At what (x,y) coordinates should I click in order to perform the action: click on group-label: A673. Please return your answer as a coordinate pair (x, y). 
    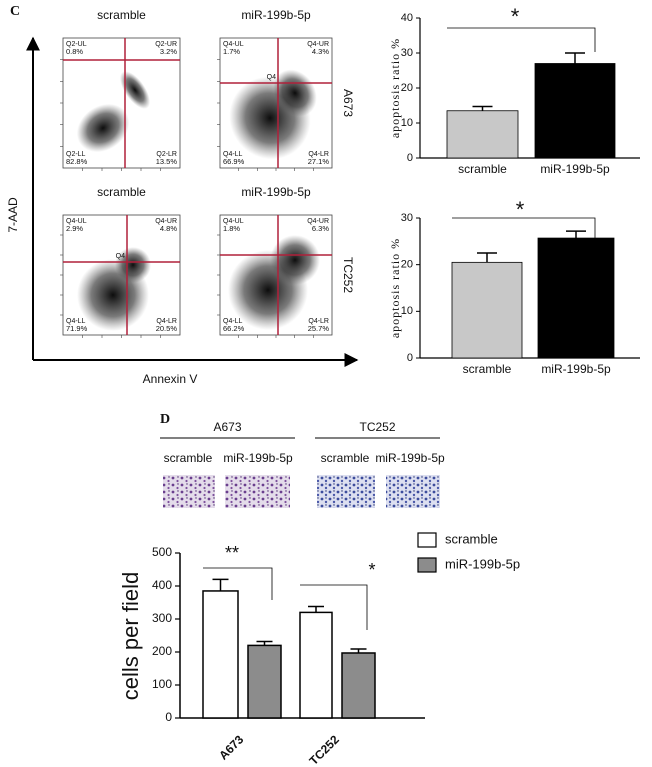
    Looking at the image, I should click on (227, 427).